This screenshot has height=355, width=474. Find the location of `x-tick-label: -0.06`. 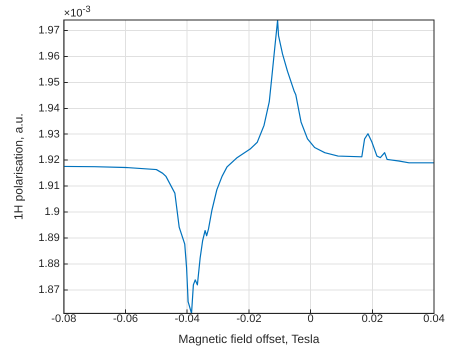

x-tick-label: -0.06 is located at coordinates (125, 319).